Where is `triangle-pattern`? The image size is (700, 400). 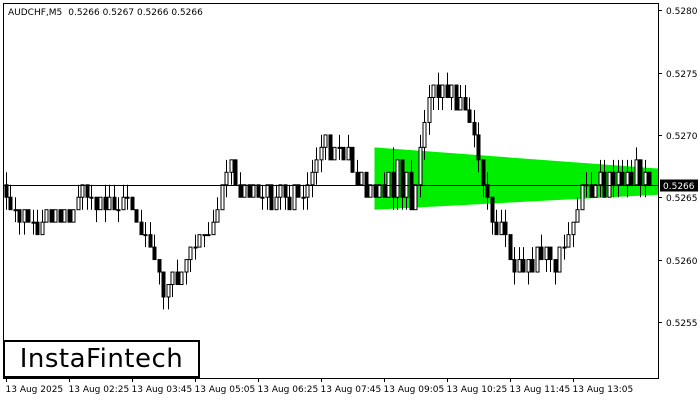
triangle-pattern is located at coordinates (516, 178).